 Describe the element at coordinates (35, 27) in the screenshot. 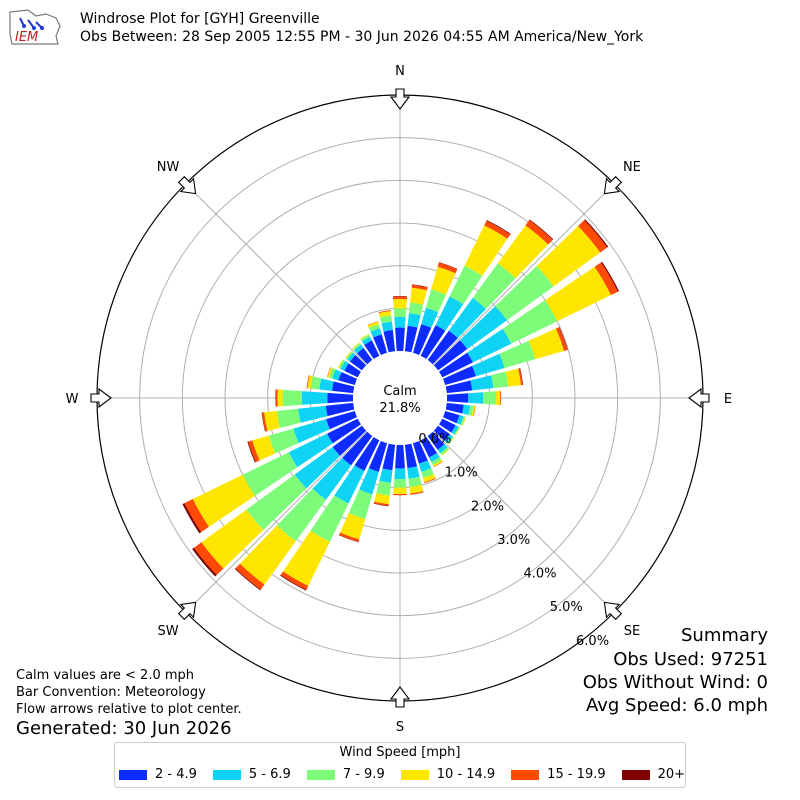

I see `iem-logo: IEM` at that location.